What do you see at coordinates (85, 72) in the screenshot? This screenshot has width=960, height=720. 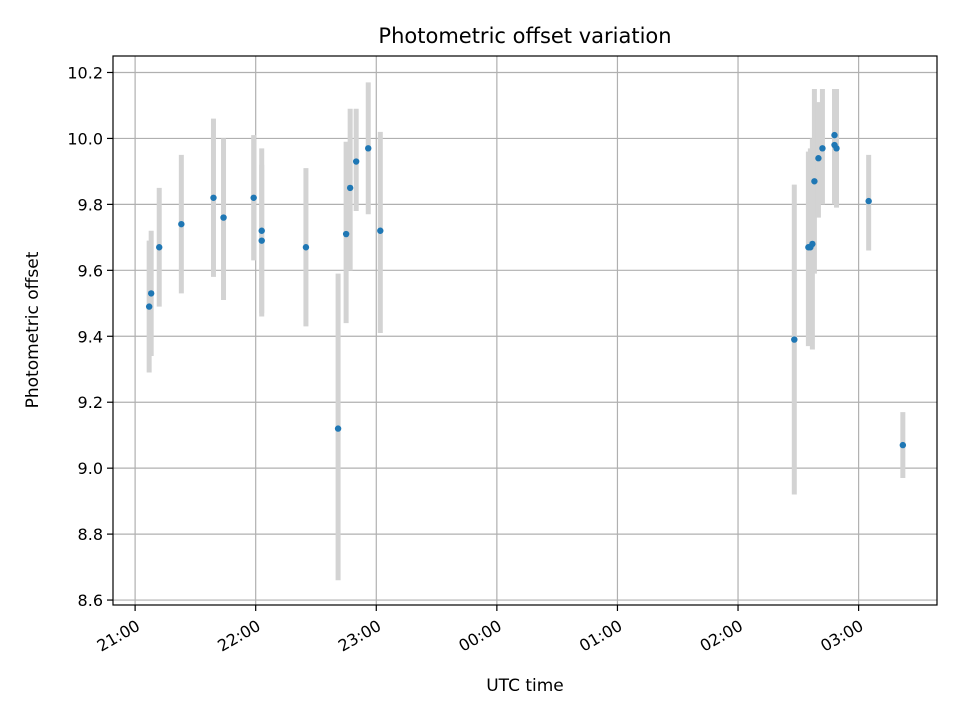 I see `y-tick-label: 10.2` at bounding box center [85, 72].